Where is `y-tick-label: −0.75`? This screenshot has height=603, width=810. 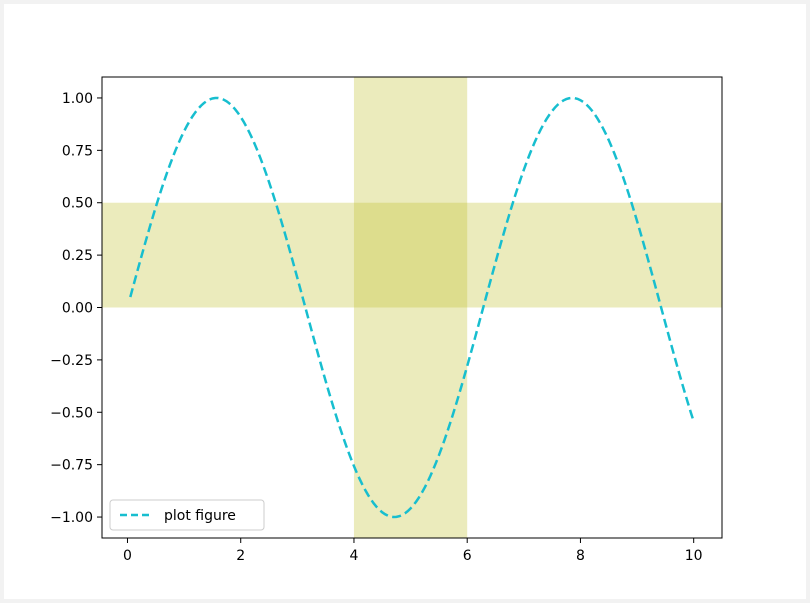
y-tick-label: −0.75 is located at coordinates (71, 466).